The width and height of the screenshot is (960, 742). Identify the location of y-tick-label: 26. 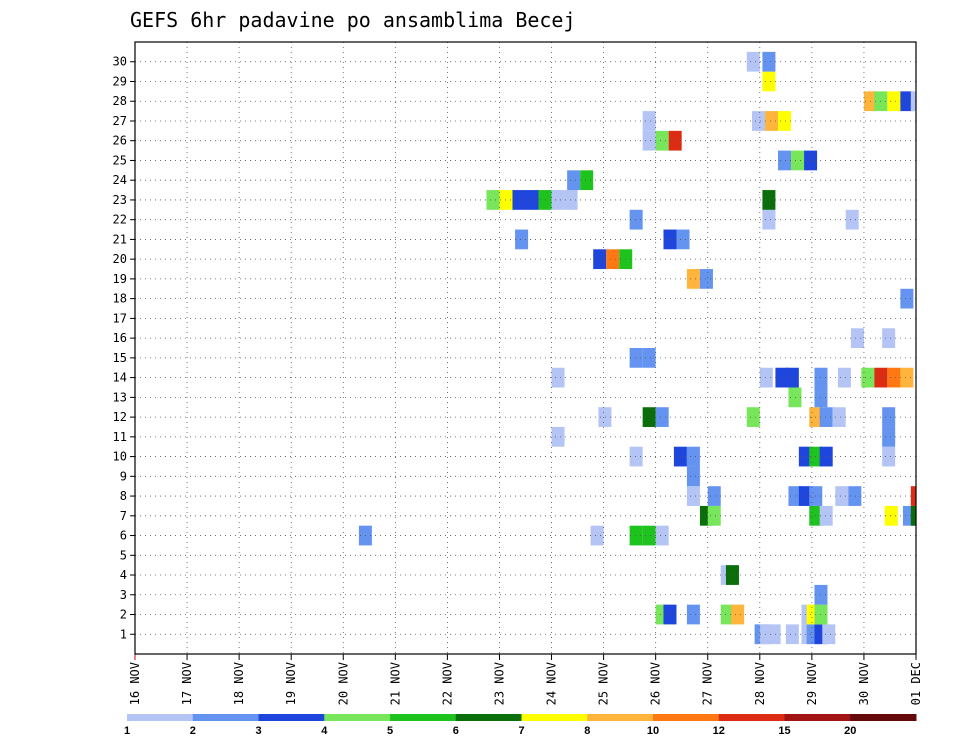
(120, 141).